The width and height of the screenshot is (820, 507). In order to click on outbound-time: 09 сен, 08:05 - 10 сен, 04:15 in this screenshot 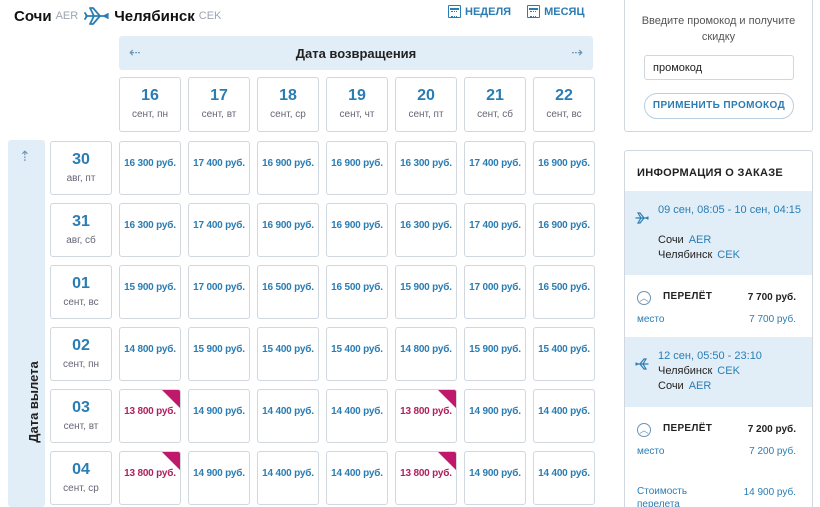, I will do `click(730, 210)`.